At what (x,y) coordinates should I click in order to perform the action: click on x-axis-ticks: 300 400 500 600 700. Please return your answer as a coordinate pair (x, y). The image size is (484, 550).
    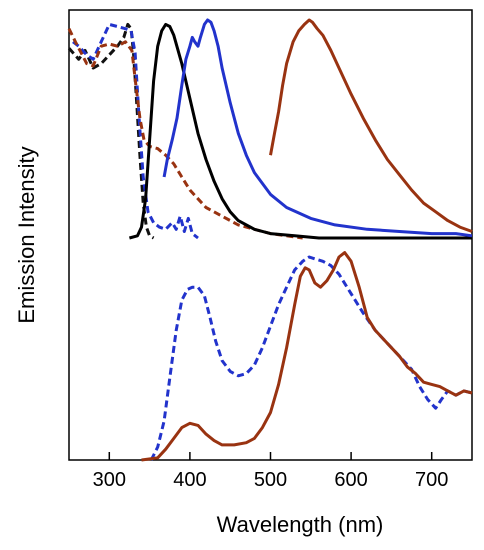
    Looking at the image, I should click on (270, 471).